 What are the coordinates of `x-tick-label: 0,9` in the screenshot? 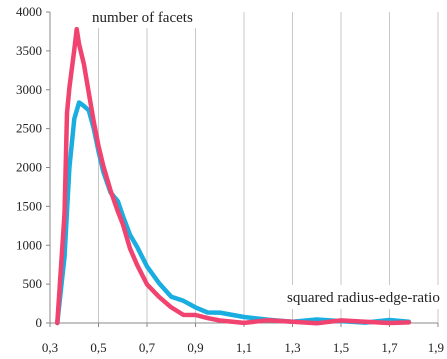 It's located at (195, 347).